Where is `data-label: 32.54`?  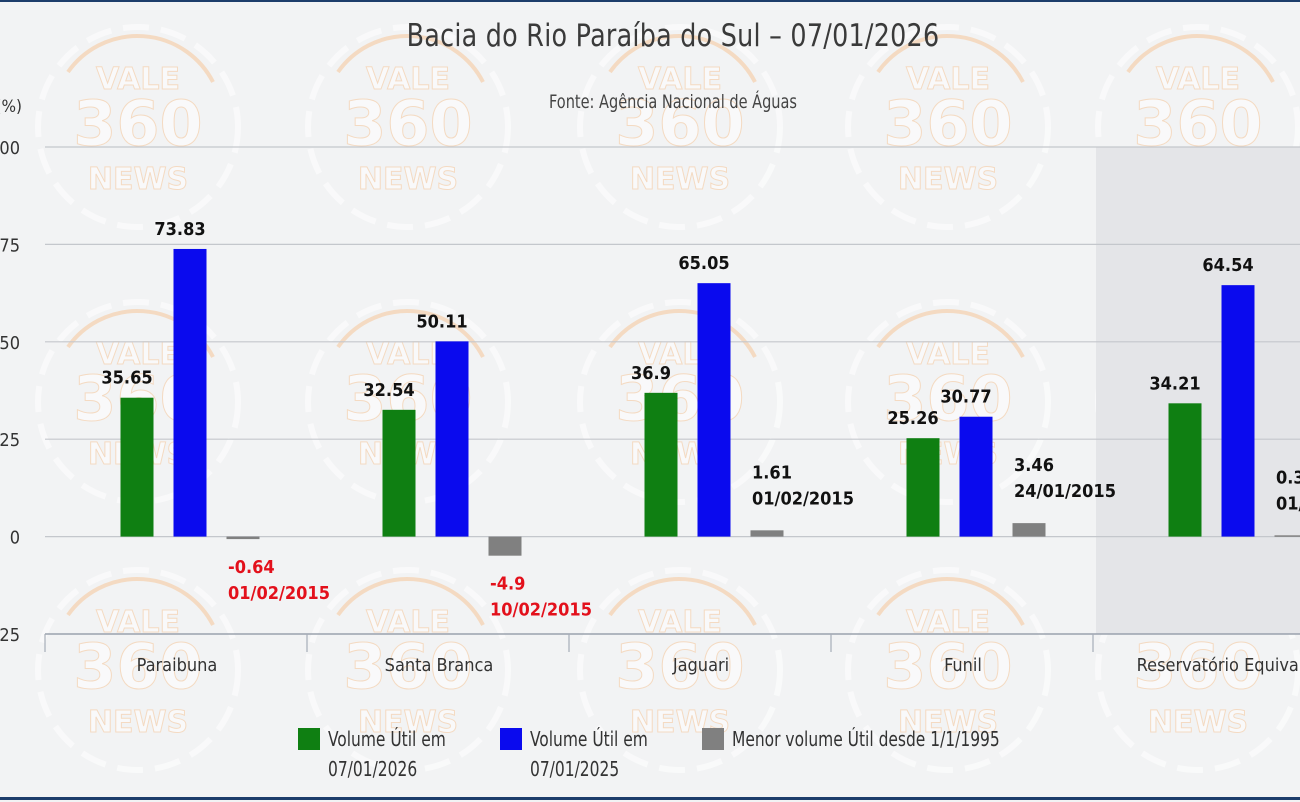
data-label: 32.54 is located at coordinates (388, 390).